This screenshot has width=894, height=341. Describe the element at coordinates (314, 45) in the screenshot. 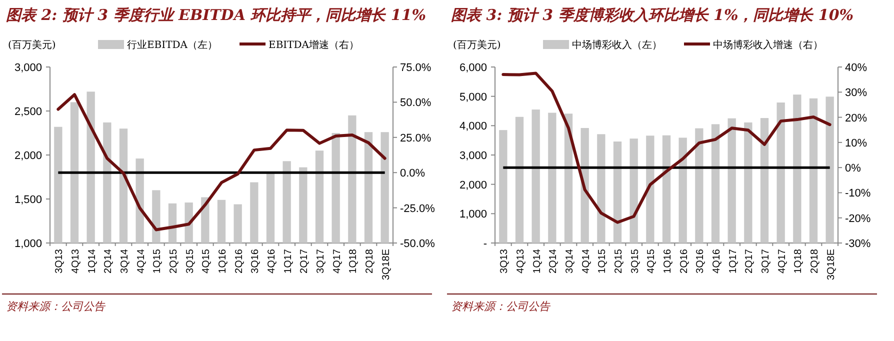

I see `legend-label: EBITDA增速（右）` at that location.